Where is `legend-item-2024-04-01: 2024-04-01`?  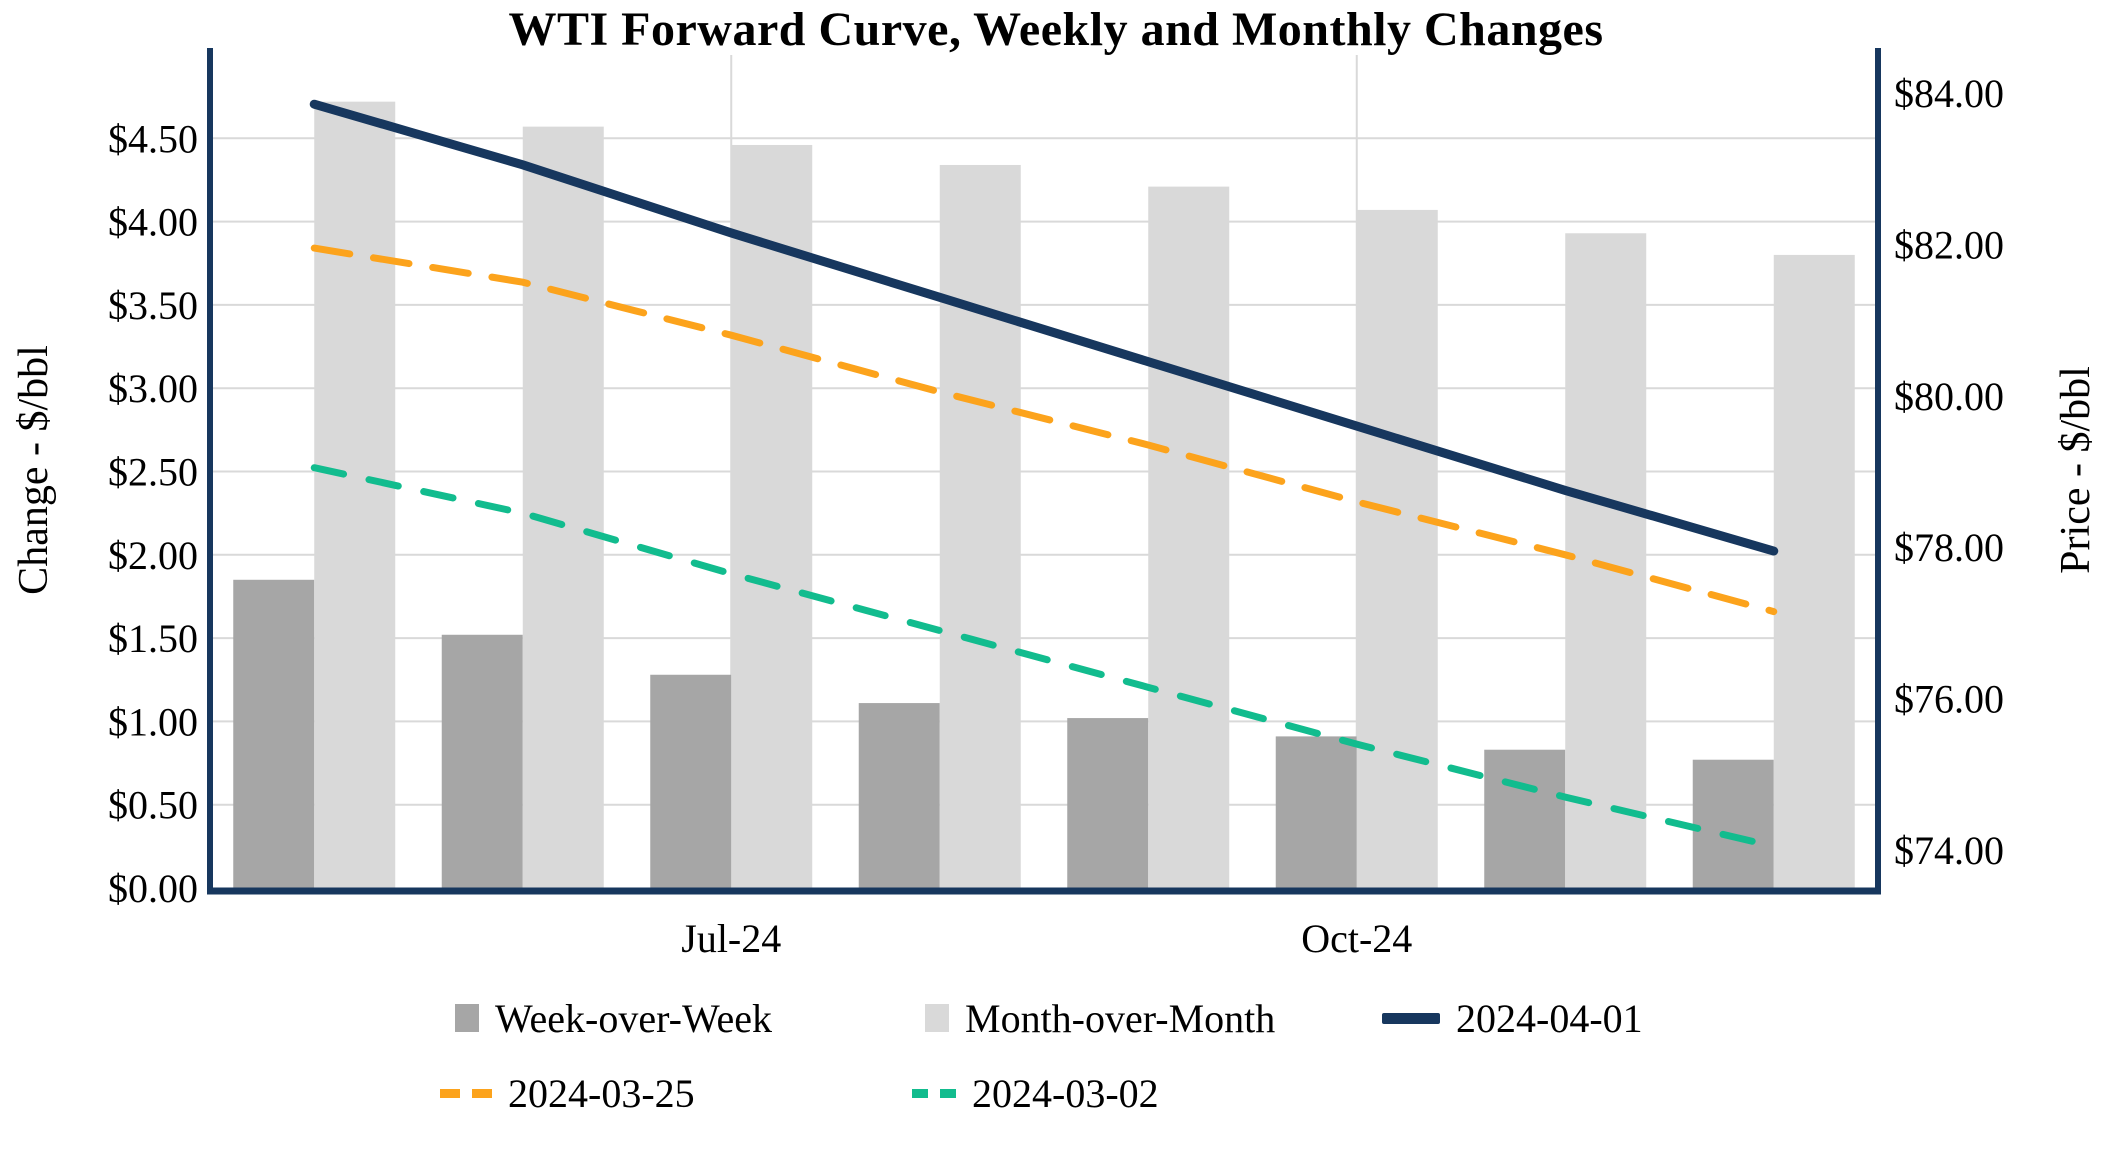
legend-item-2024-04-01: 2024-04-01 is located at coordinates (1512, 1018).